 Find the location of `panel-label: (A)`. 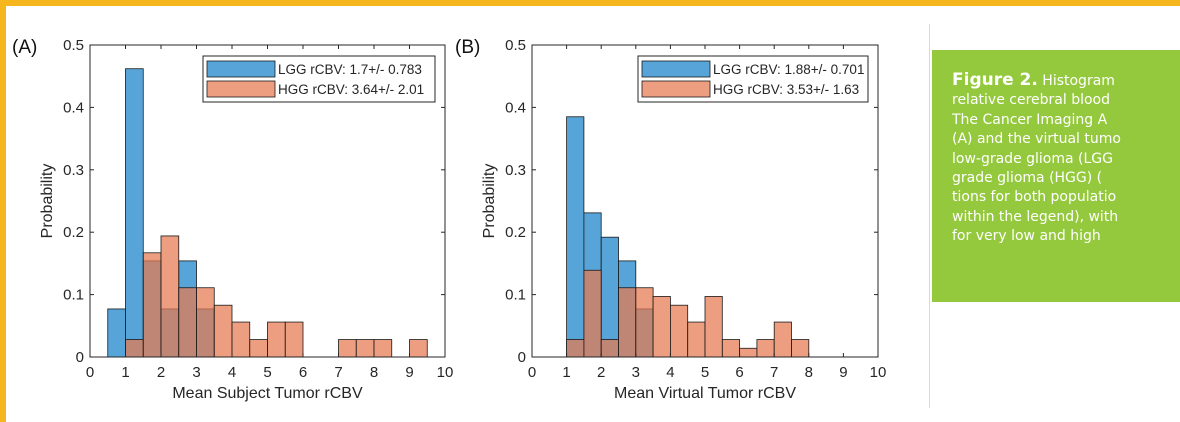

panel-label: (A) is located at coordinates (24, 47).